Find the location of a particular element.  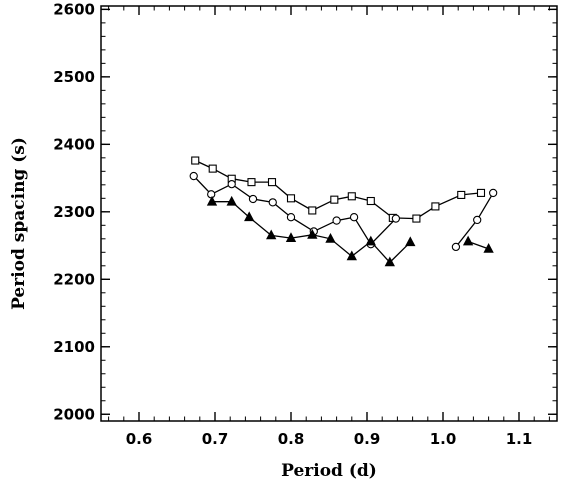

y-tick-label: 2200 is located at coordinates (74, 279).